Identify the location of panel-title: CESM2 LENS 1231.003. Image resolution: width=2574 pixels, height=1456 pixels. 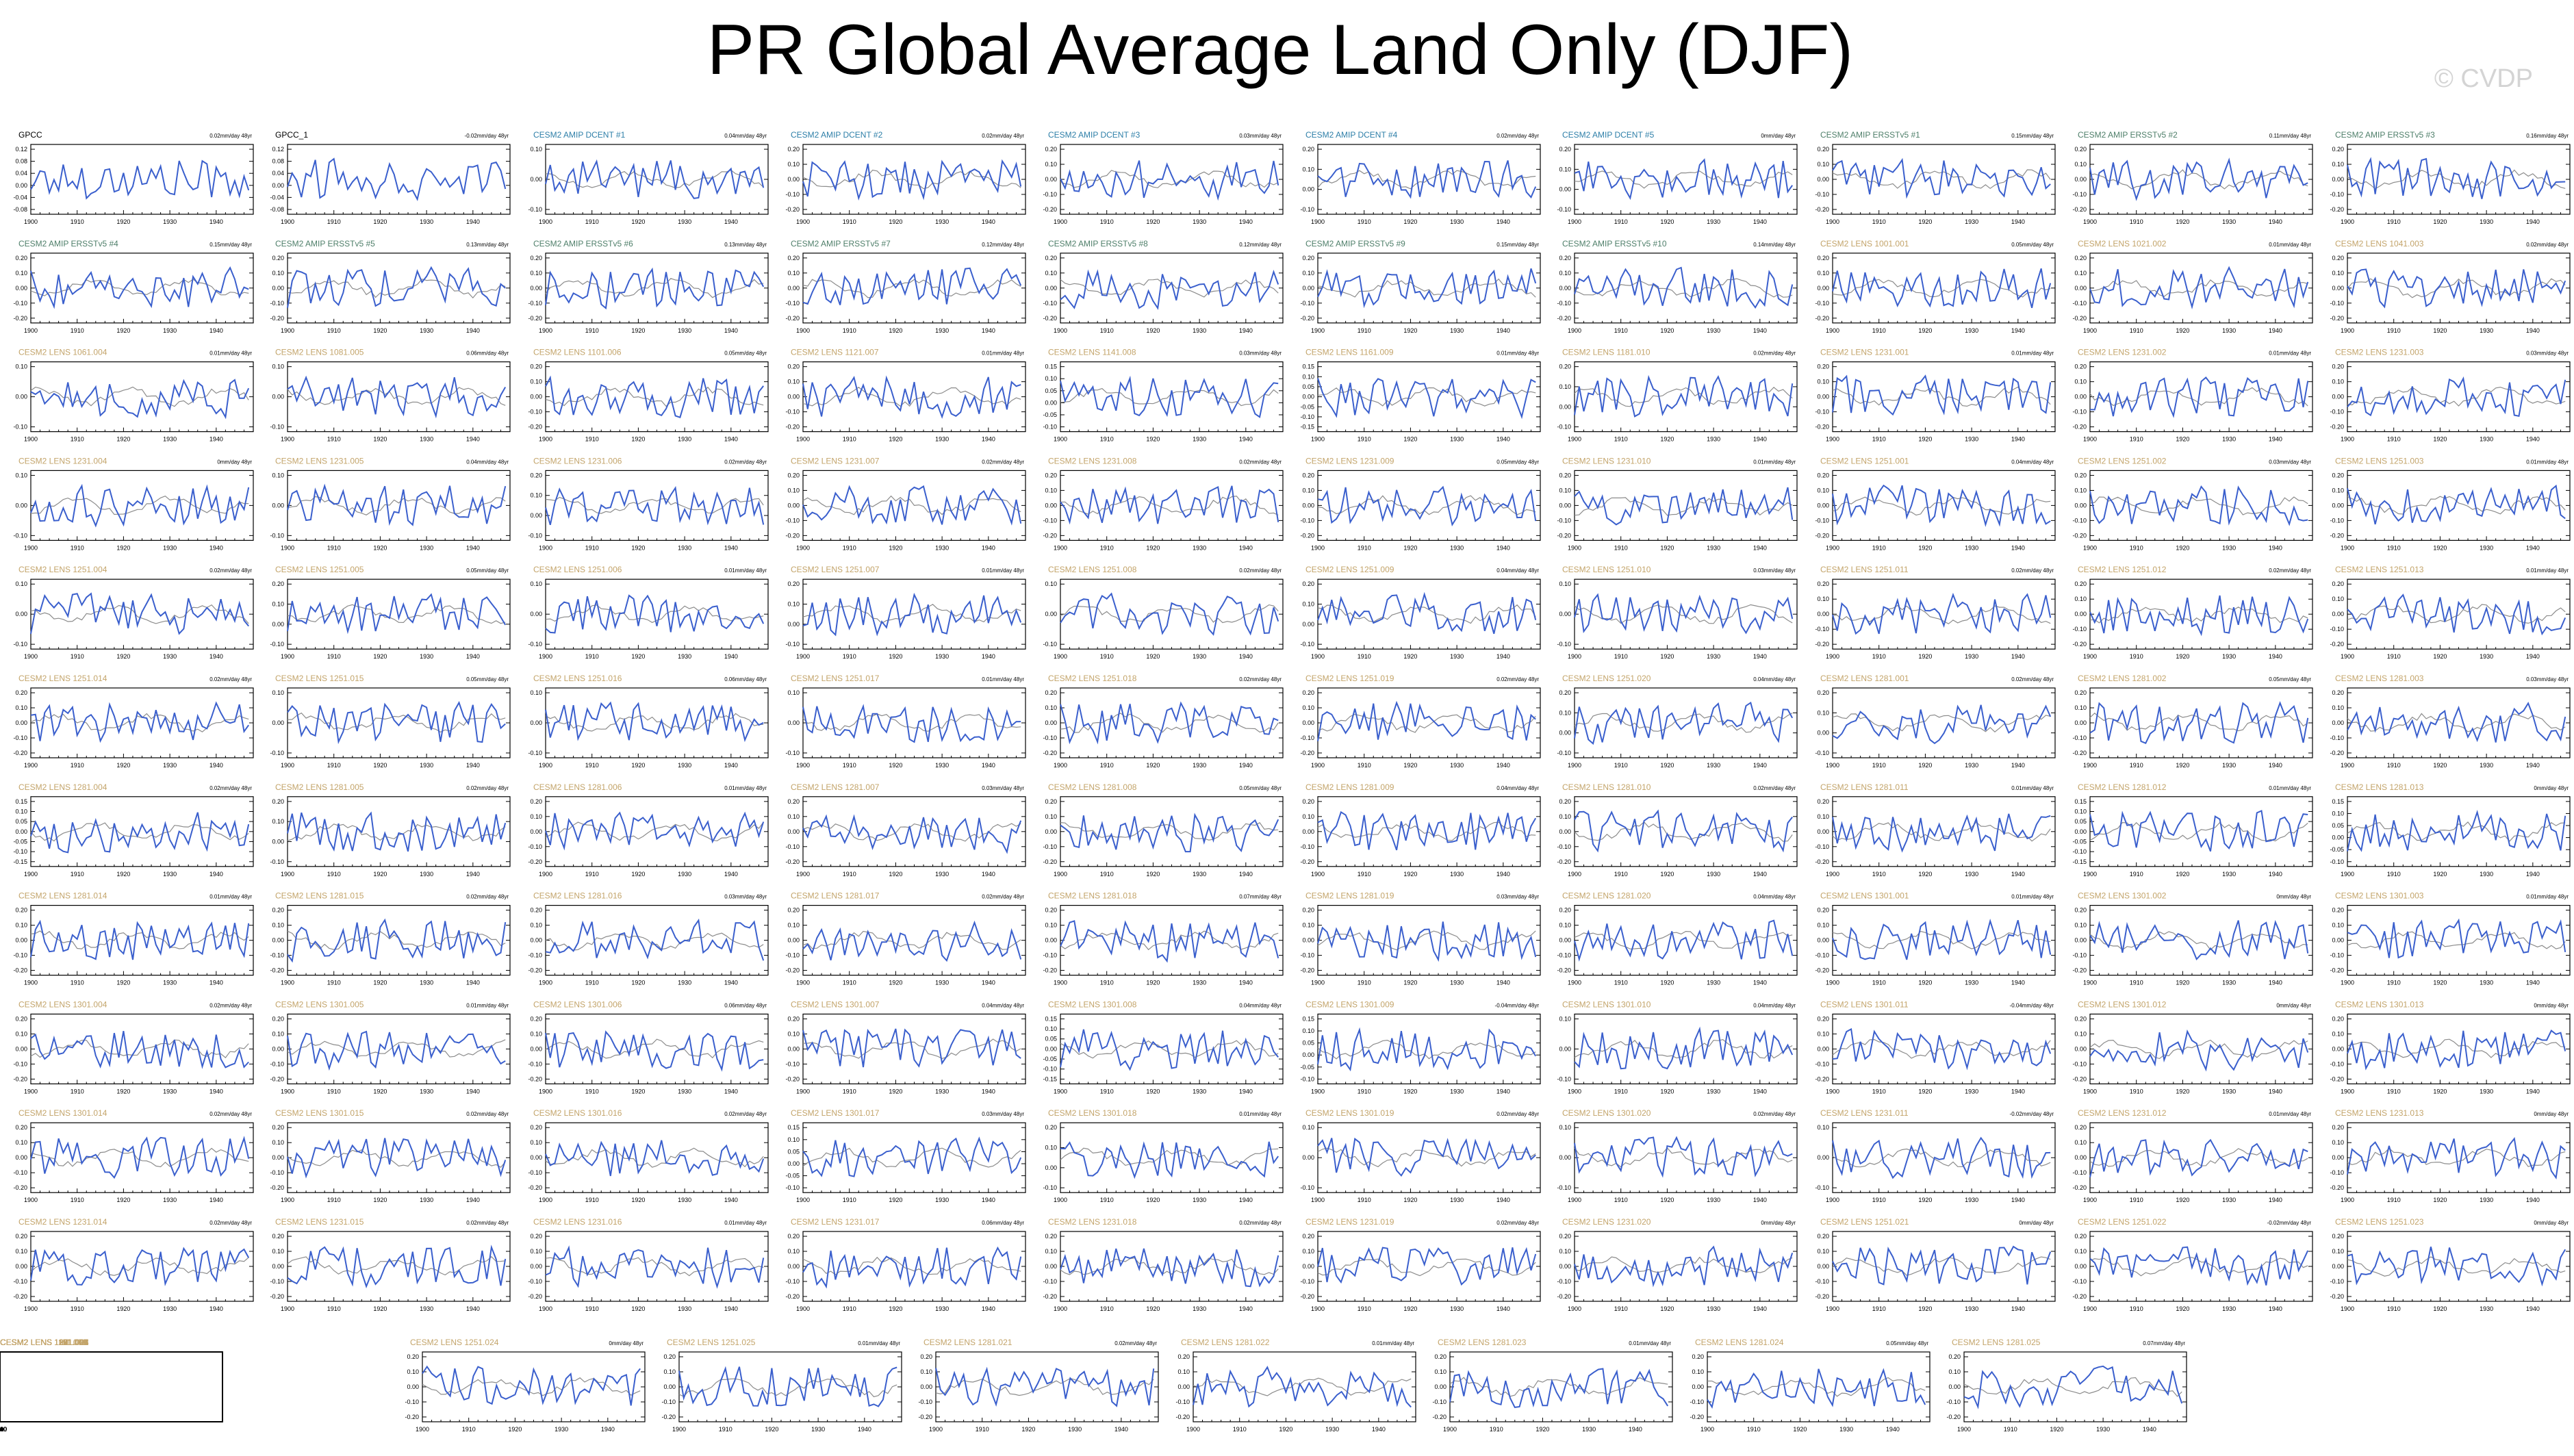
(2379, 352).